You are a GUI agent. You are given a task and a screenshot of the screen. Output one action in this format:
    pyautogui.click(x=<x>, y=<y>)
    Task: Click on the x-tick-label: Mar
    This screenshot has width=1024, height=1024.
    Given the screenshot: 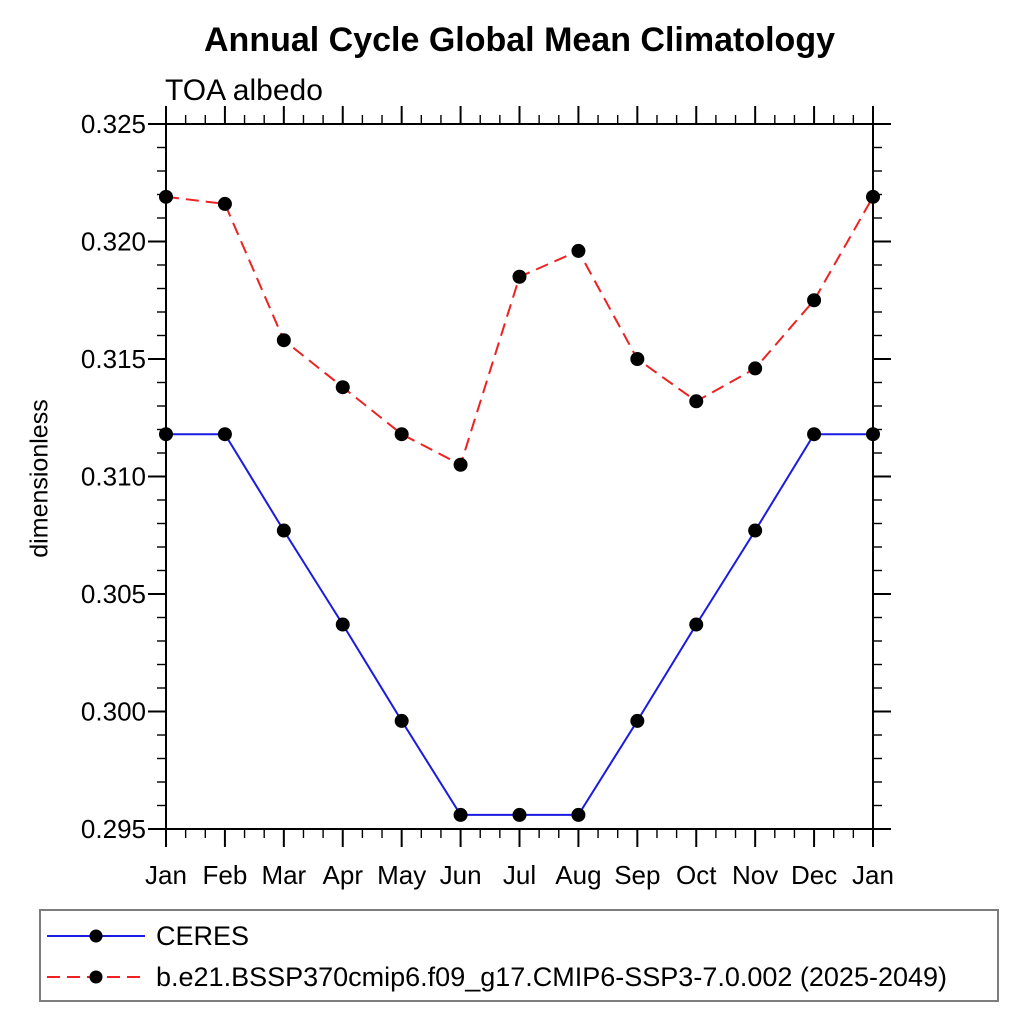 What is the action you would take?
    pyautogui.click(x=283, y=875)
    